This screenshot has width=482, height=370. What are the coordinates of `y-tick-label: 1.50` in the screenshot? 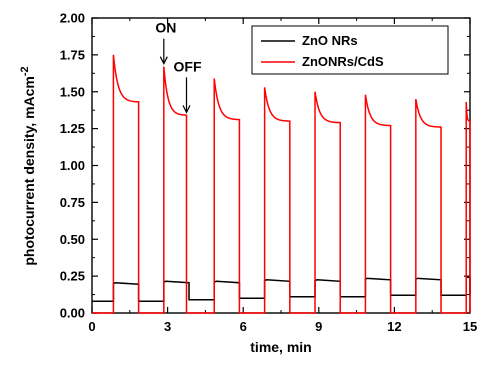 It's located at (72, 91).